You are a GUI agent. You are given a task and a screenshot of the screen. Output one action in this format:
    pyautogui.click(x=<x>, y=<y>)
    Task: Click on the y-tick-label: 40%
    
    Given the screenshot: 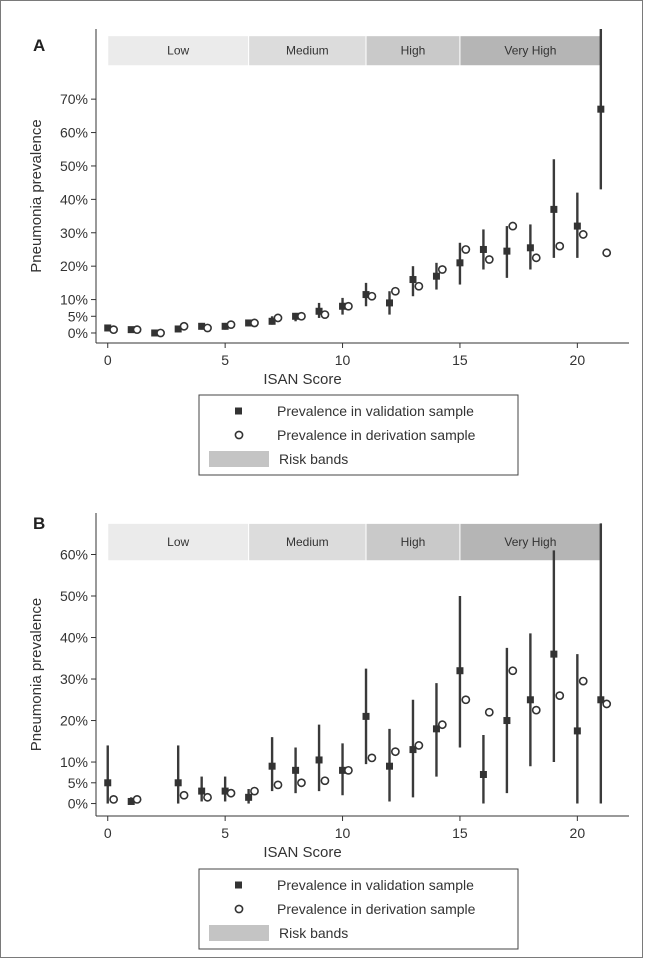 What is the action you would take?
    pyautogui.click(x=74, y=638)
    